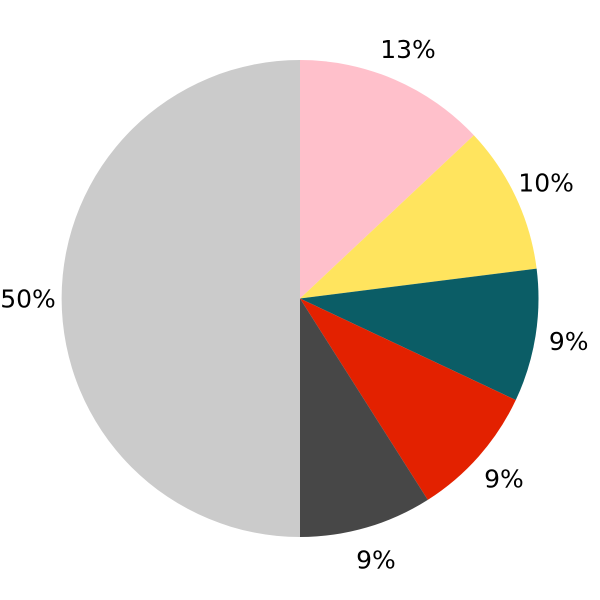 The height and width of the screenshot is (600, 600). Describe the element at coordinates (408, 49) in the screenshot. I see `pie-slice-label-0: 13%` at that location.